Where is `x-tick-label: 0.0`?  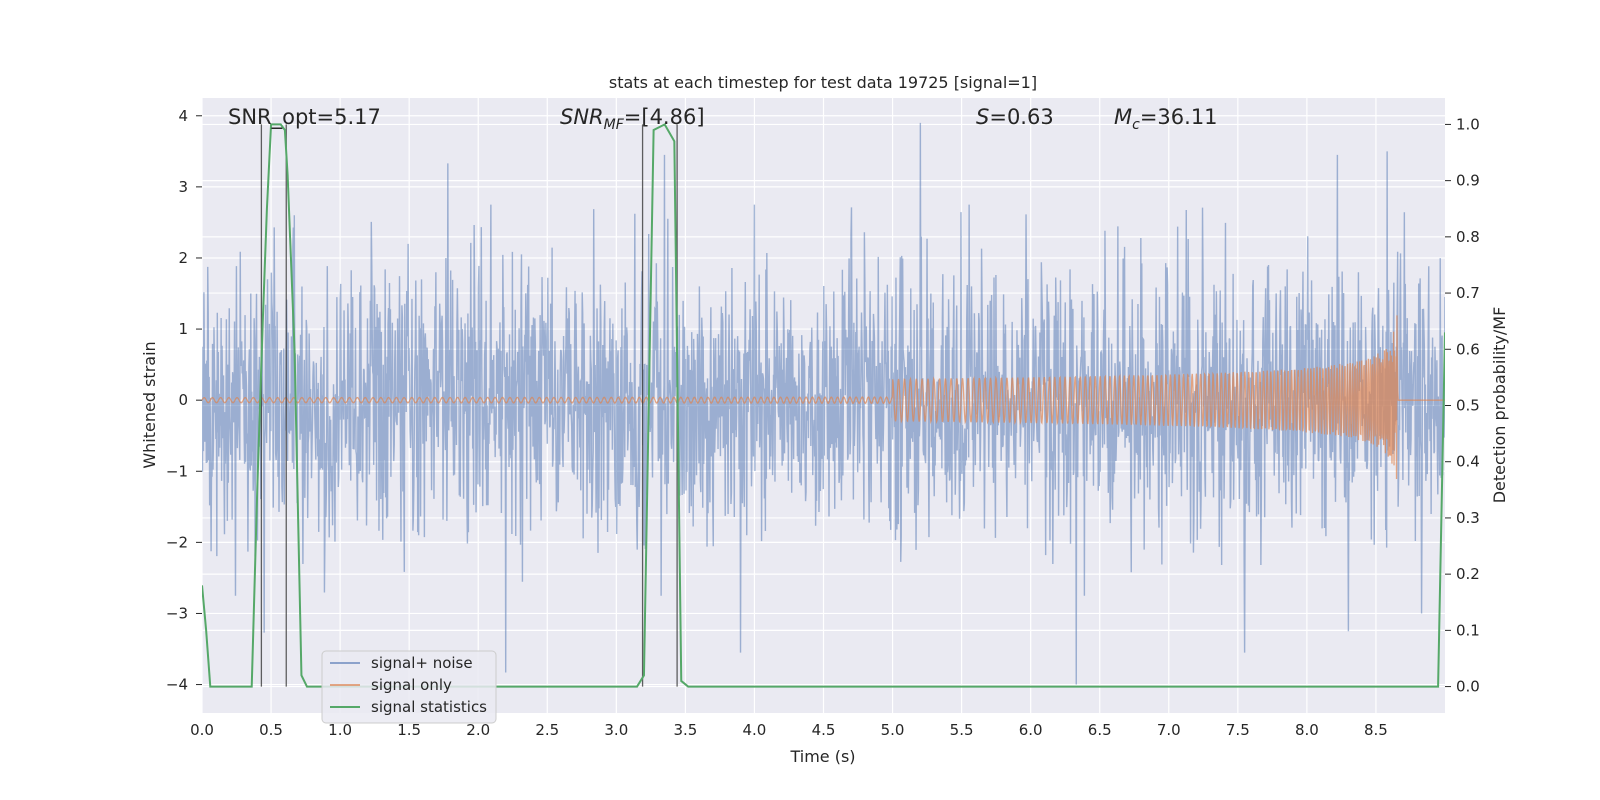
x-tick-label: 0.0 is located at coordinates (202, 730).